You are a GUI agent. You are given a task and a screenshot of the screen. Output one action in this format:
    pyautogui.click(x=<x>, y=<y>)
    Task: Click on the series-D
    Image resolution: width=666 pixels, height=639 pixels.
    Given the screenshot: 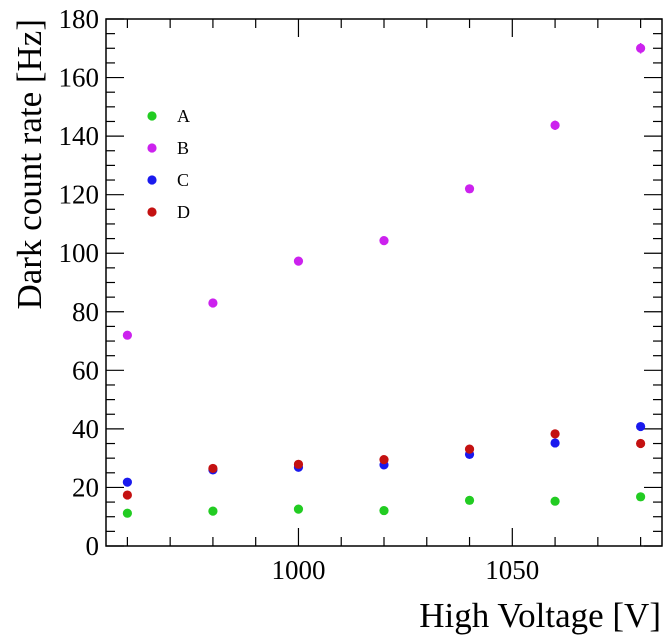 What is the action you would take?
    pyautogui.click(x=384, y=464)
    